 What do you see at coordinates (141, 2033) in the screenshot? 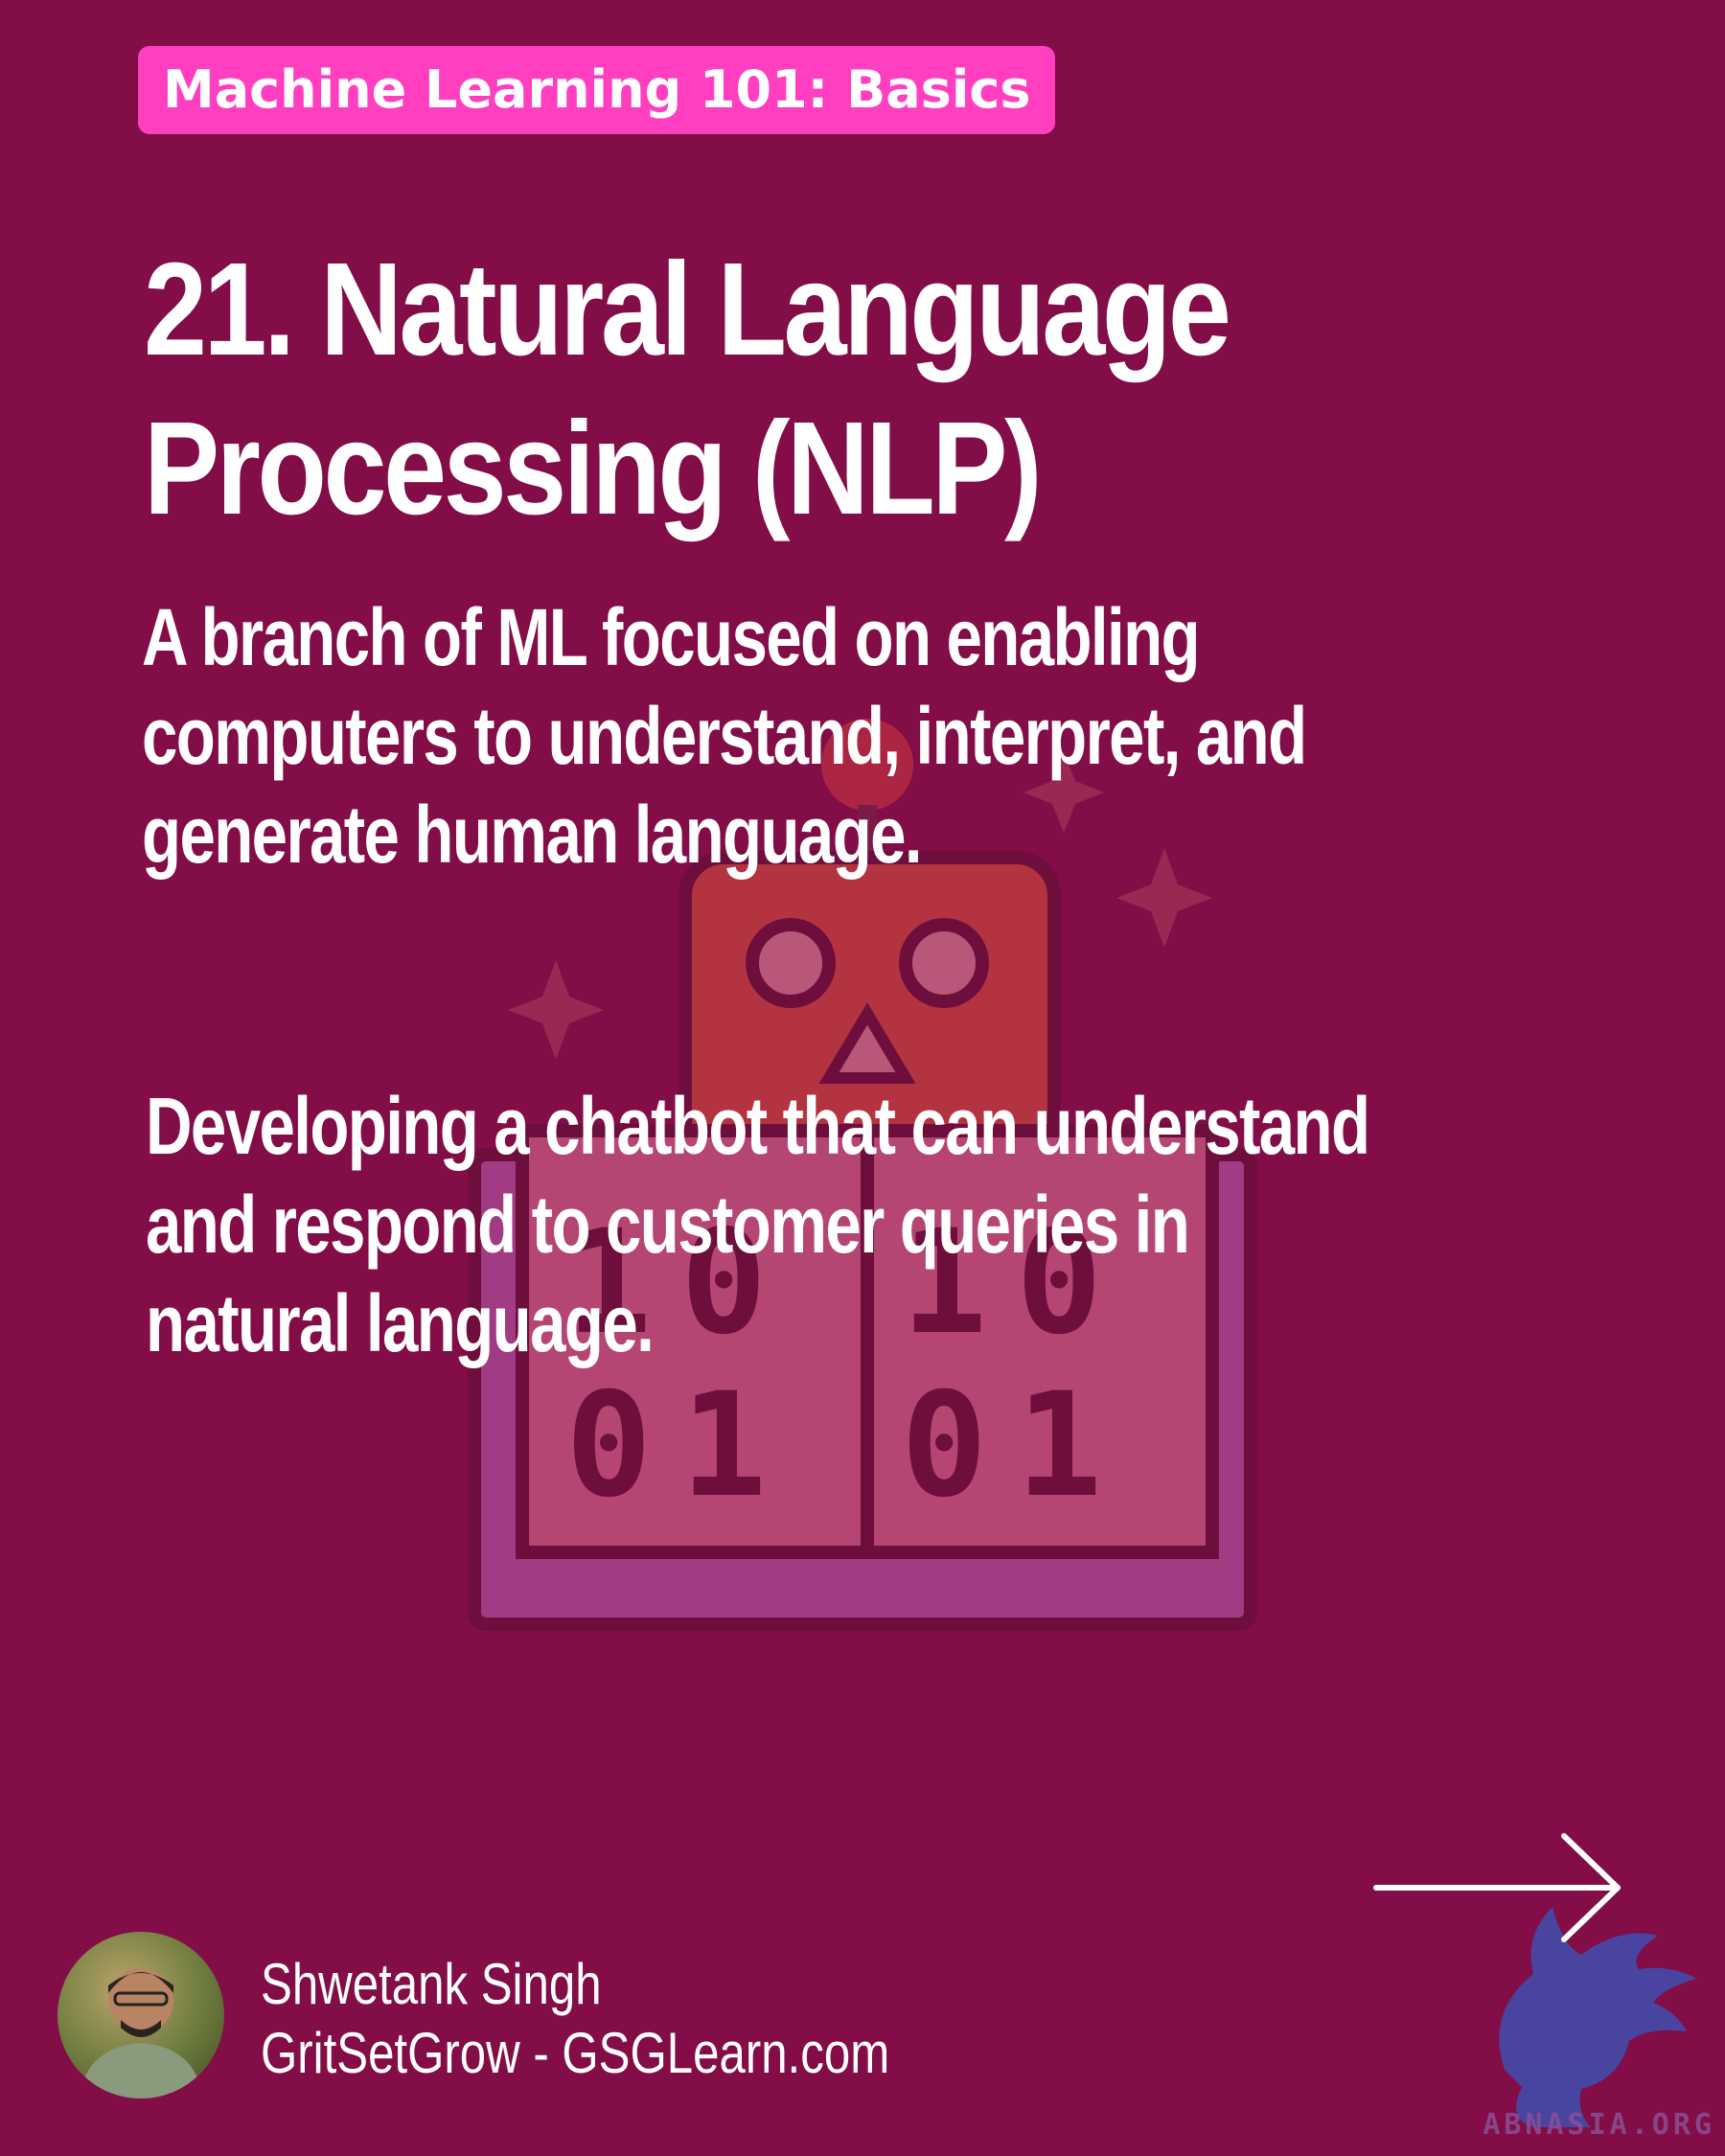
I see `avatar-portrait-icon` at bounding box center [141, 2033].